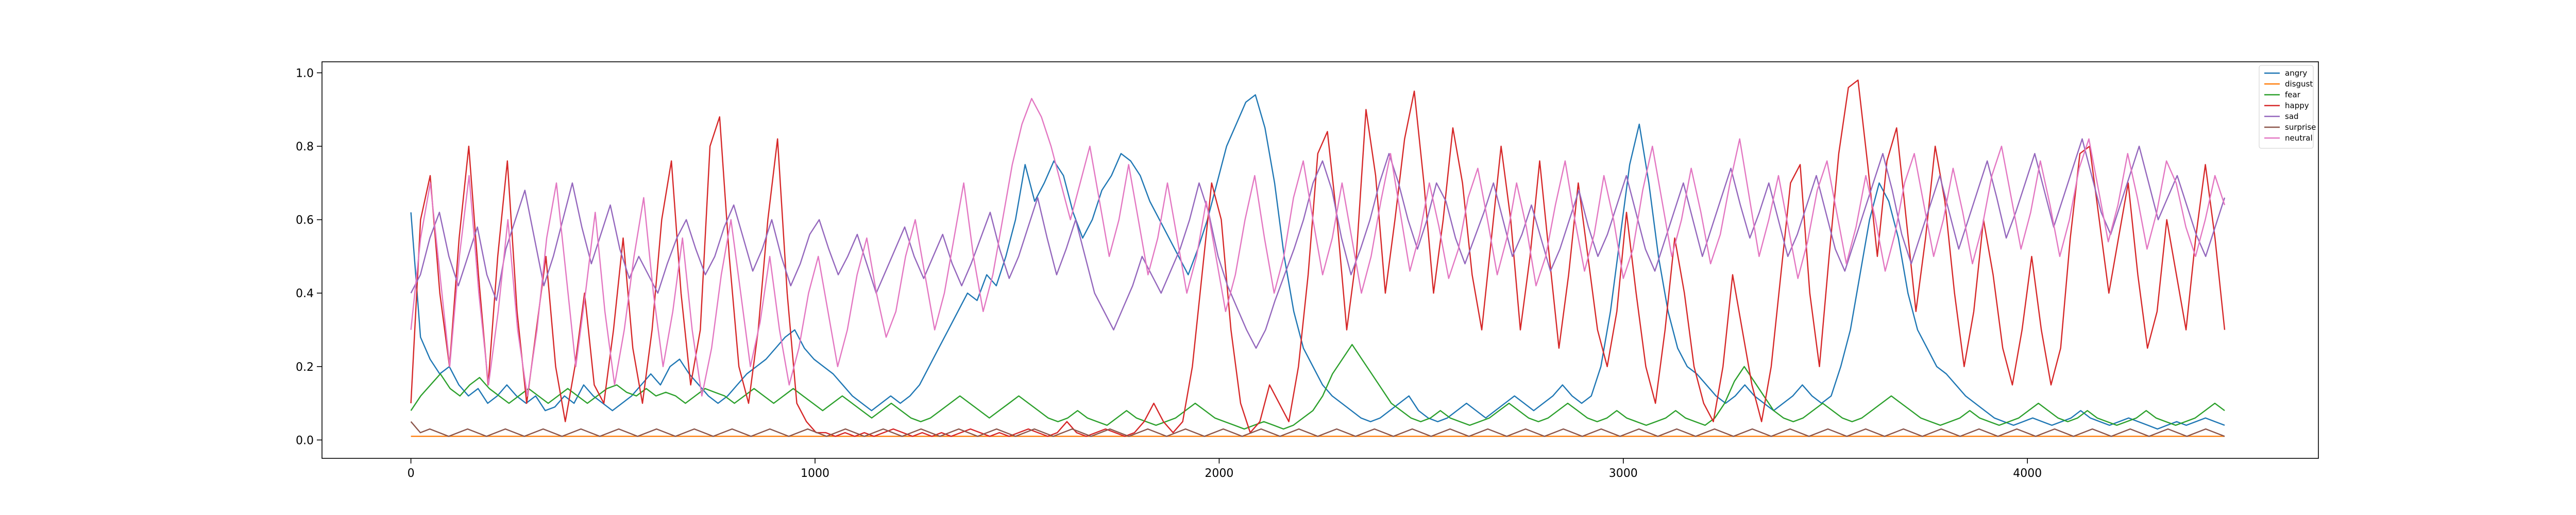  I want to click on legend-label-surprise: surprise, so click(2300, 127).